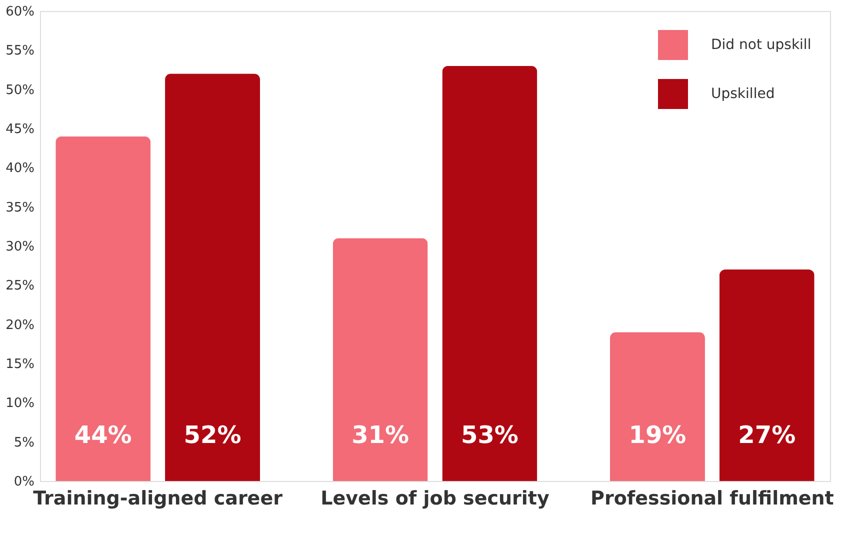 The image size is (862, 548). Describe the element at coordinates (103, 435) in the screenshot. I see `data-label: 44%` at that location.